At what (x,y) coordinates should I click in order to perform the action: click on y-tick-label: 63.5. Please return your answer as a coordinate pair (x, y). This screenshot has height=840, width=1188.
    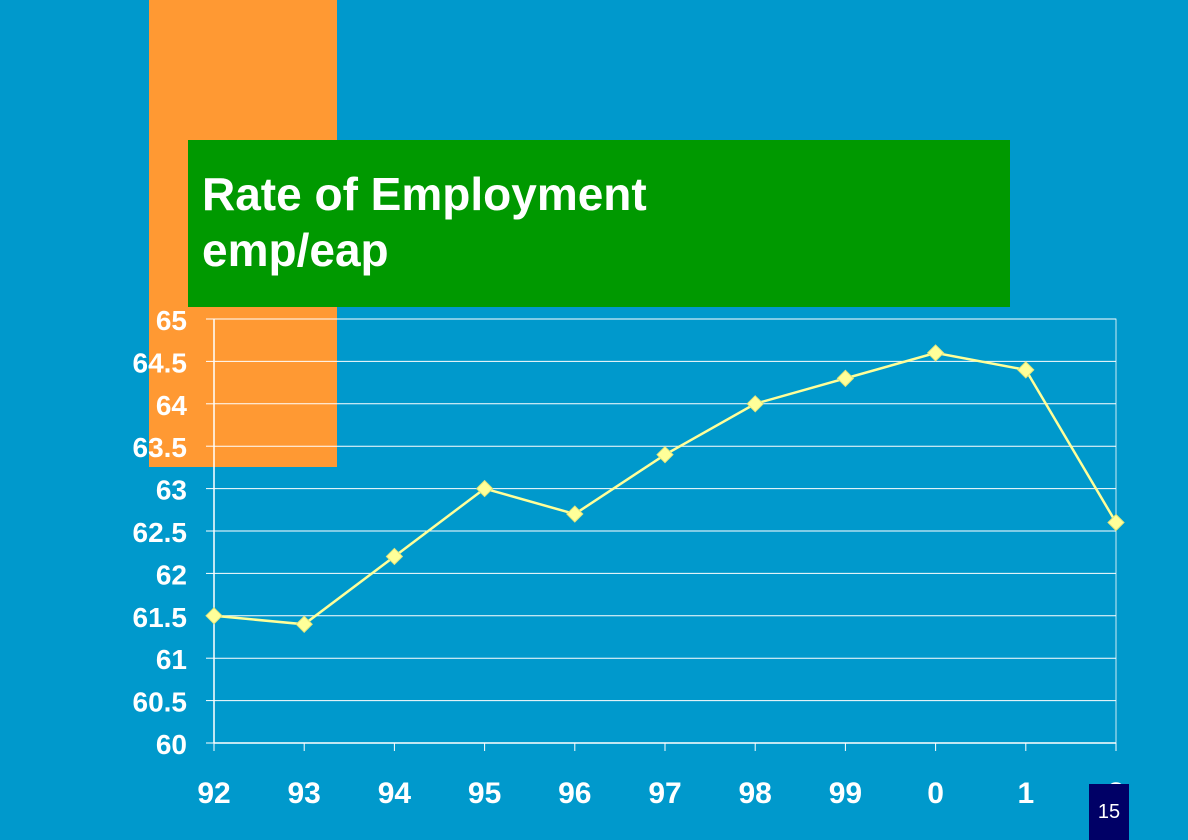
    Looking at the image, I should click on (160, 447).